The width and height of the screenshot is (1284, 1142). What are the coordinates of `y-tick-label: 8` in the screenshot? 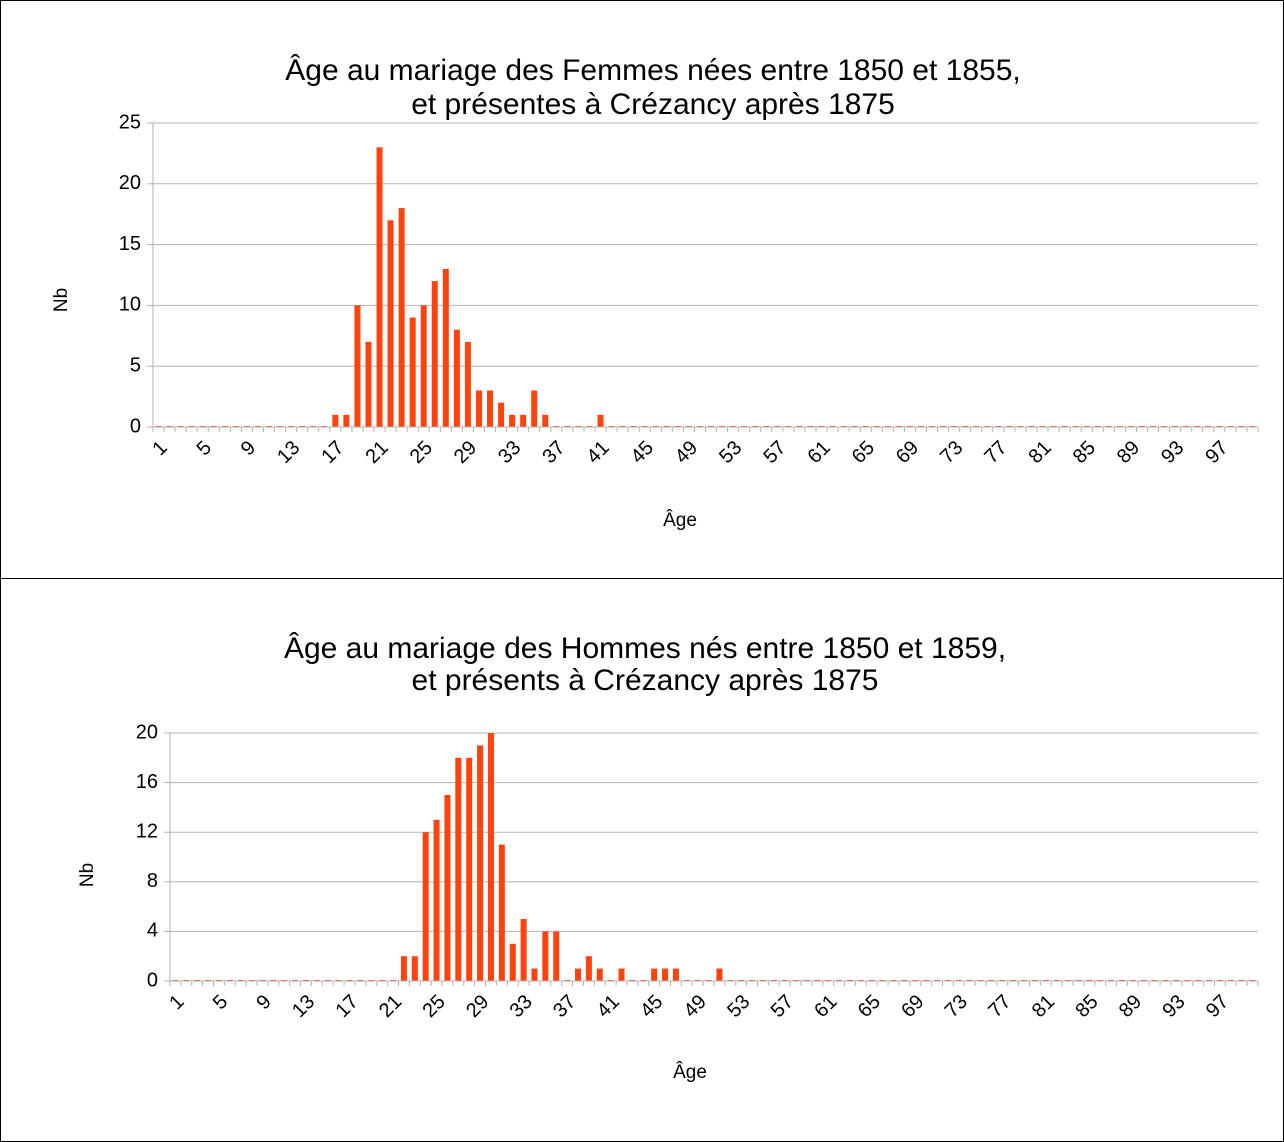 It's located at (152, 881).